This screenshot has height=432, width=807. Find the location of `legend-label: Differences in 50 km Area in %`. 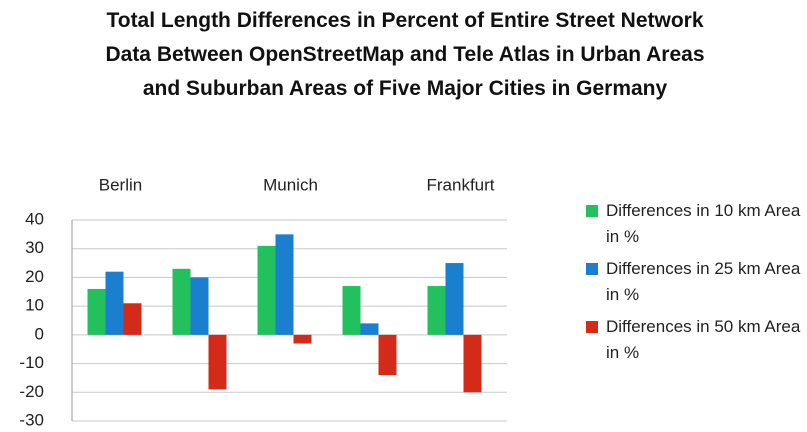

legend-label: Differences in 50 km Area in % is located at coordinates (703, 339).